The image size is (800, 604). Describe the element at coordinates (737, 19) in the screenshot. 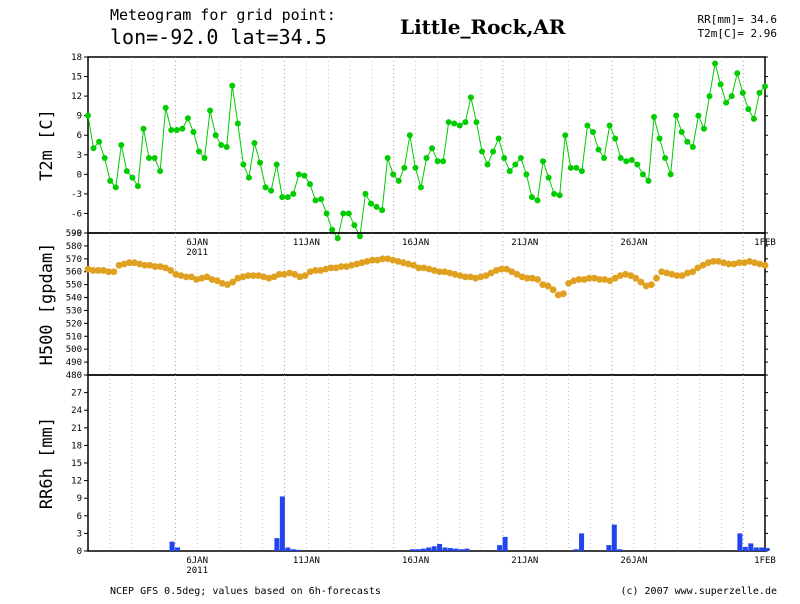

I see `summary-rr: RR[mm]= 34.6` at that location.